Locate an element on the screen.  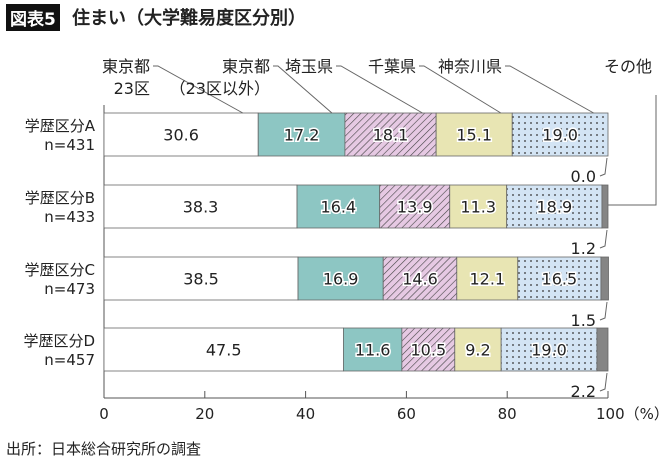
data-label: 2.2 is located at coordinates (583, 391).